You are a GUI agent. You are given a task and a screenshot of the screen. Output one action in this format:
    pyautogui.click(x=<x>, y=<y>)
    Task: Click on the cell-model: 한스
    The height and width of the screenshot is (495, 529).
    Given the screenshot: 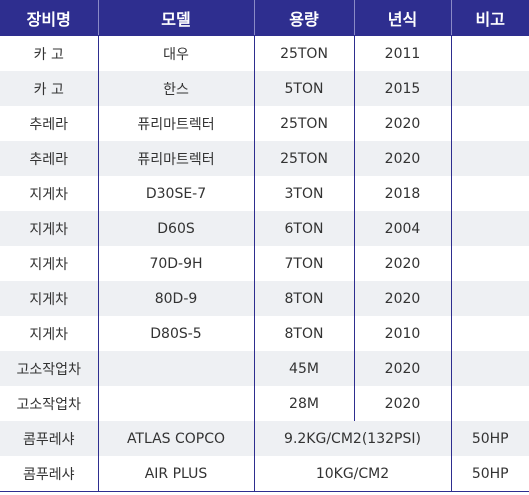 What is the action you would take?
    pyautogui.click(x=175, y=88)
    